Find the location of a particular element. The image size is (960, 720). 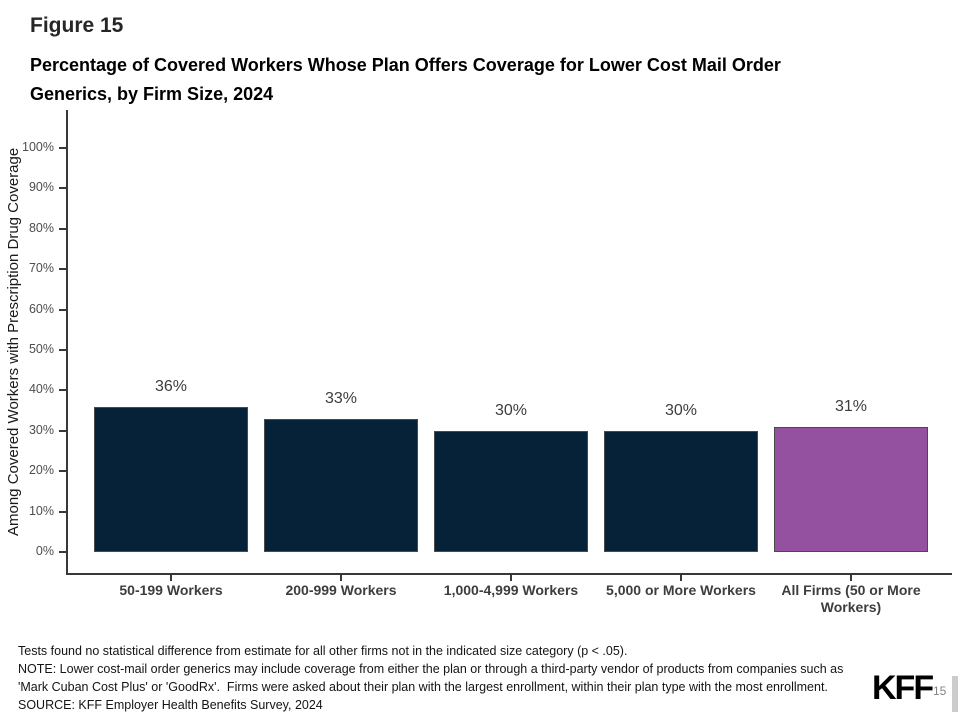

kff-logo: KFF is located at coordinates (903, 688).